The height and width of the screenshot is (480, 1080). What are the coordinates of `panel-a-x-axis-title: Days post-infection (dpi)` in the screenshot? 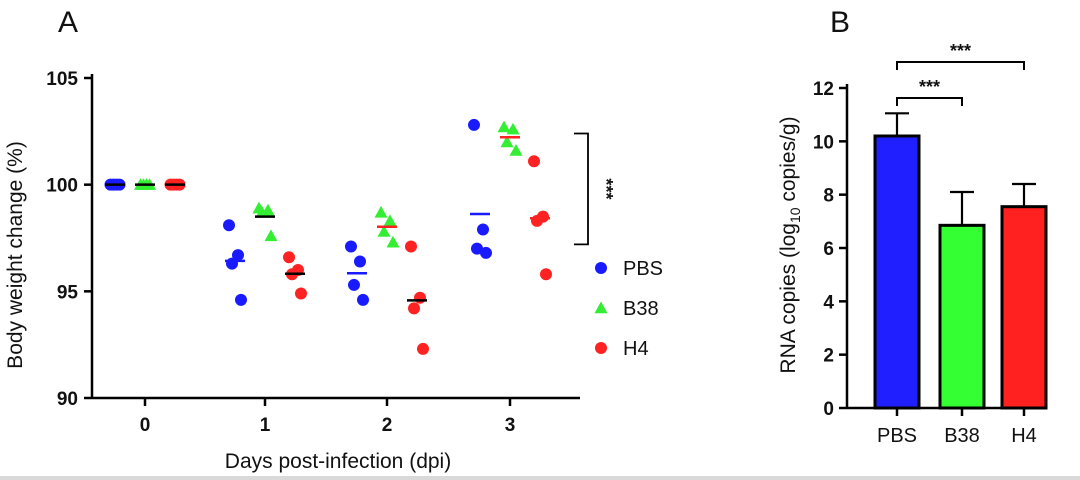 It's located at (338, 461).